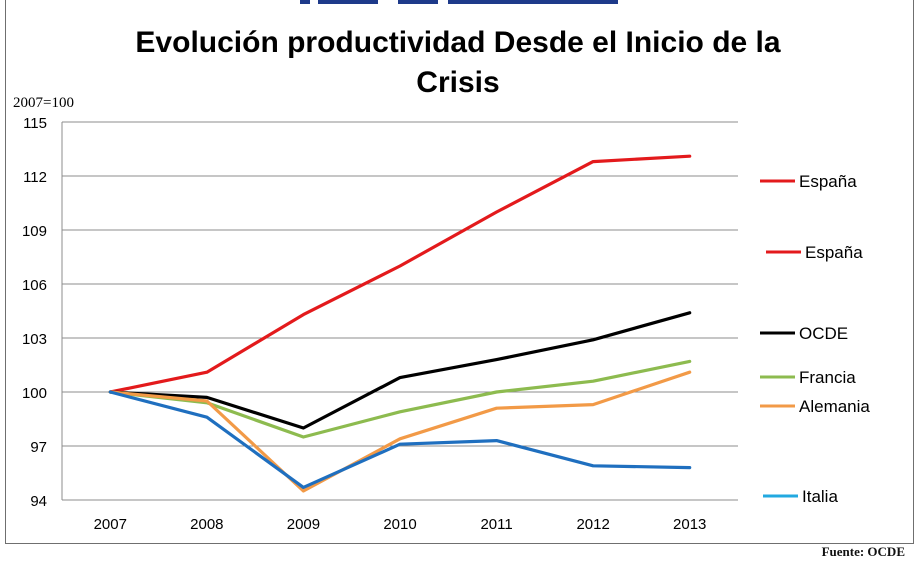 The image size is (919, 561). Describe the element at coordinates (828, 181) in the screenshot. I see `legend-label-0: España` at that location.